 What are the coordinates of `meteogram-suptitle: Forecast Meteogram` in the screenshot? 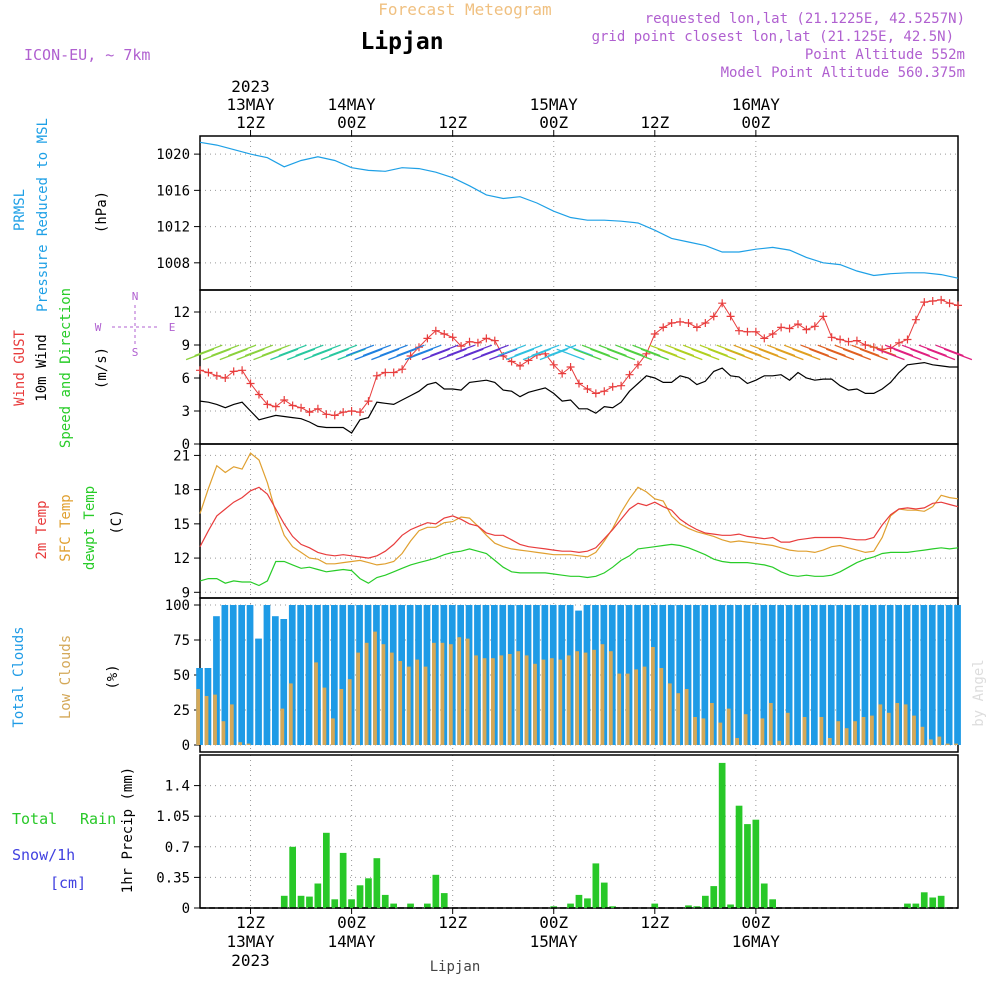 It's located at (464, 9).